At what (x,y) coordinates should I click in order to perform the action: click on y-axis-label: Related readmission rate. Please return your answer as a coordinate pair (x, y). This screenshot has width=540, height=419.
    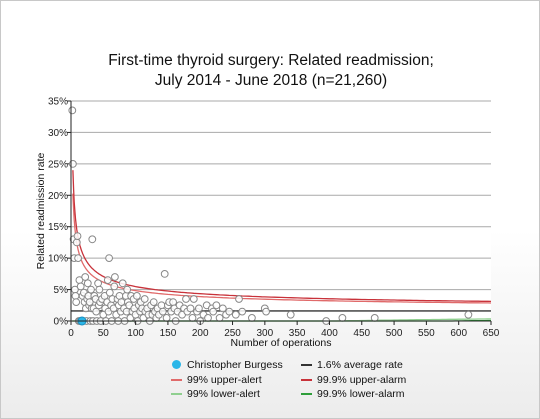
    Looking at the image, I should click on (41, 210).